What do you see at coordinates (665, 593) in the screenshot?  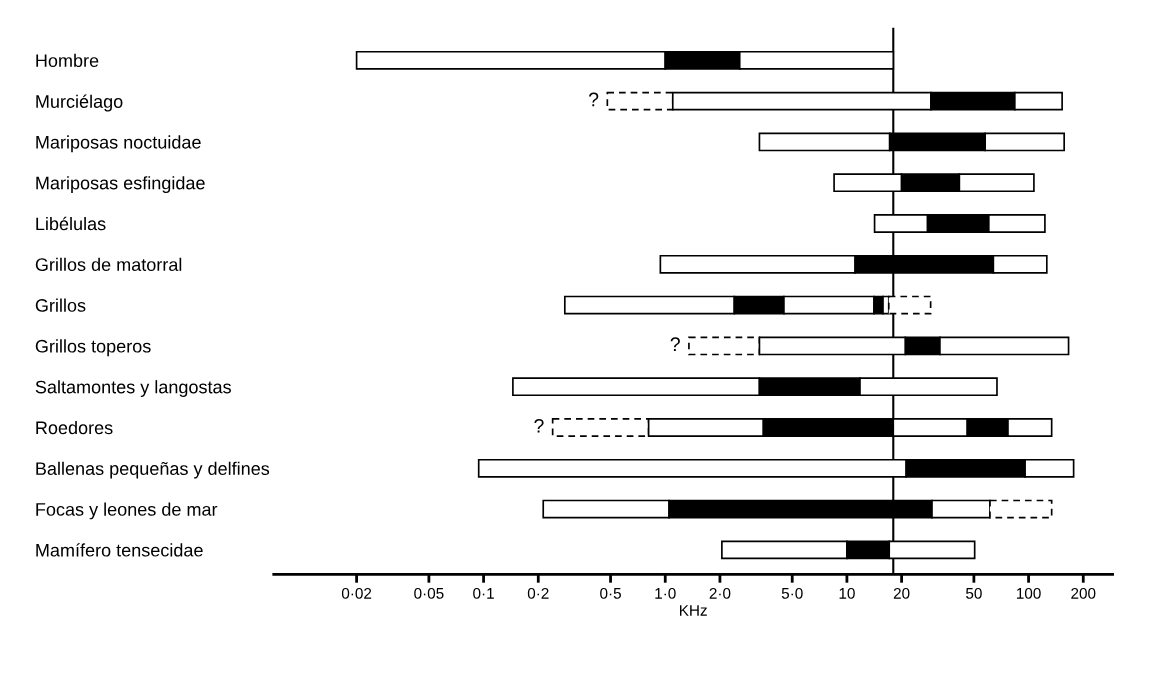 I see `x-tick-label: 1·0` at bounding box center [665, 593].